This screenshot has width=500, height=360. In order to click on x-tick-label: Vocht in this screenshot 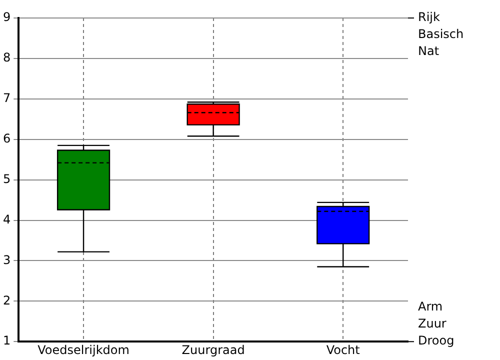, I will do `click(343, 349)`.